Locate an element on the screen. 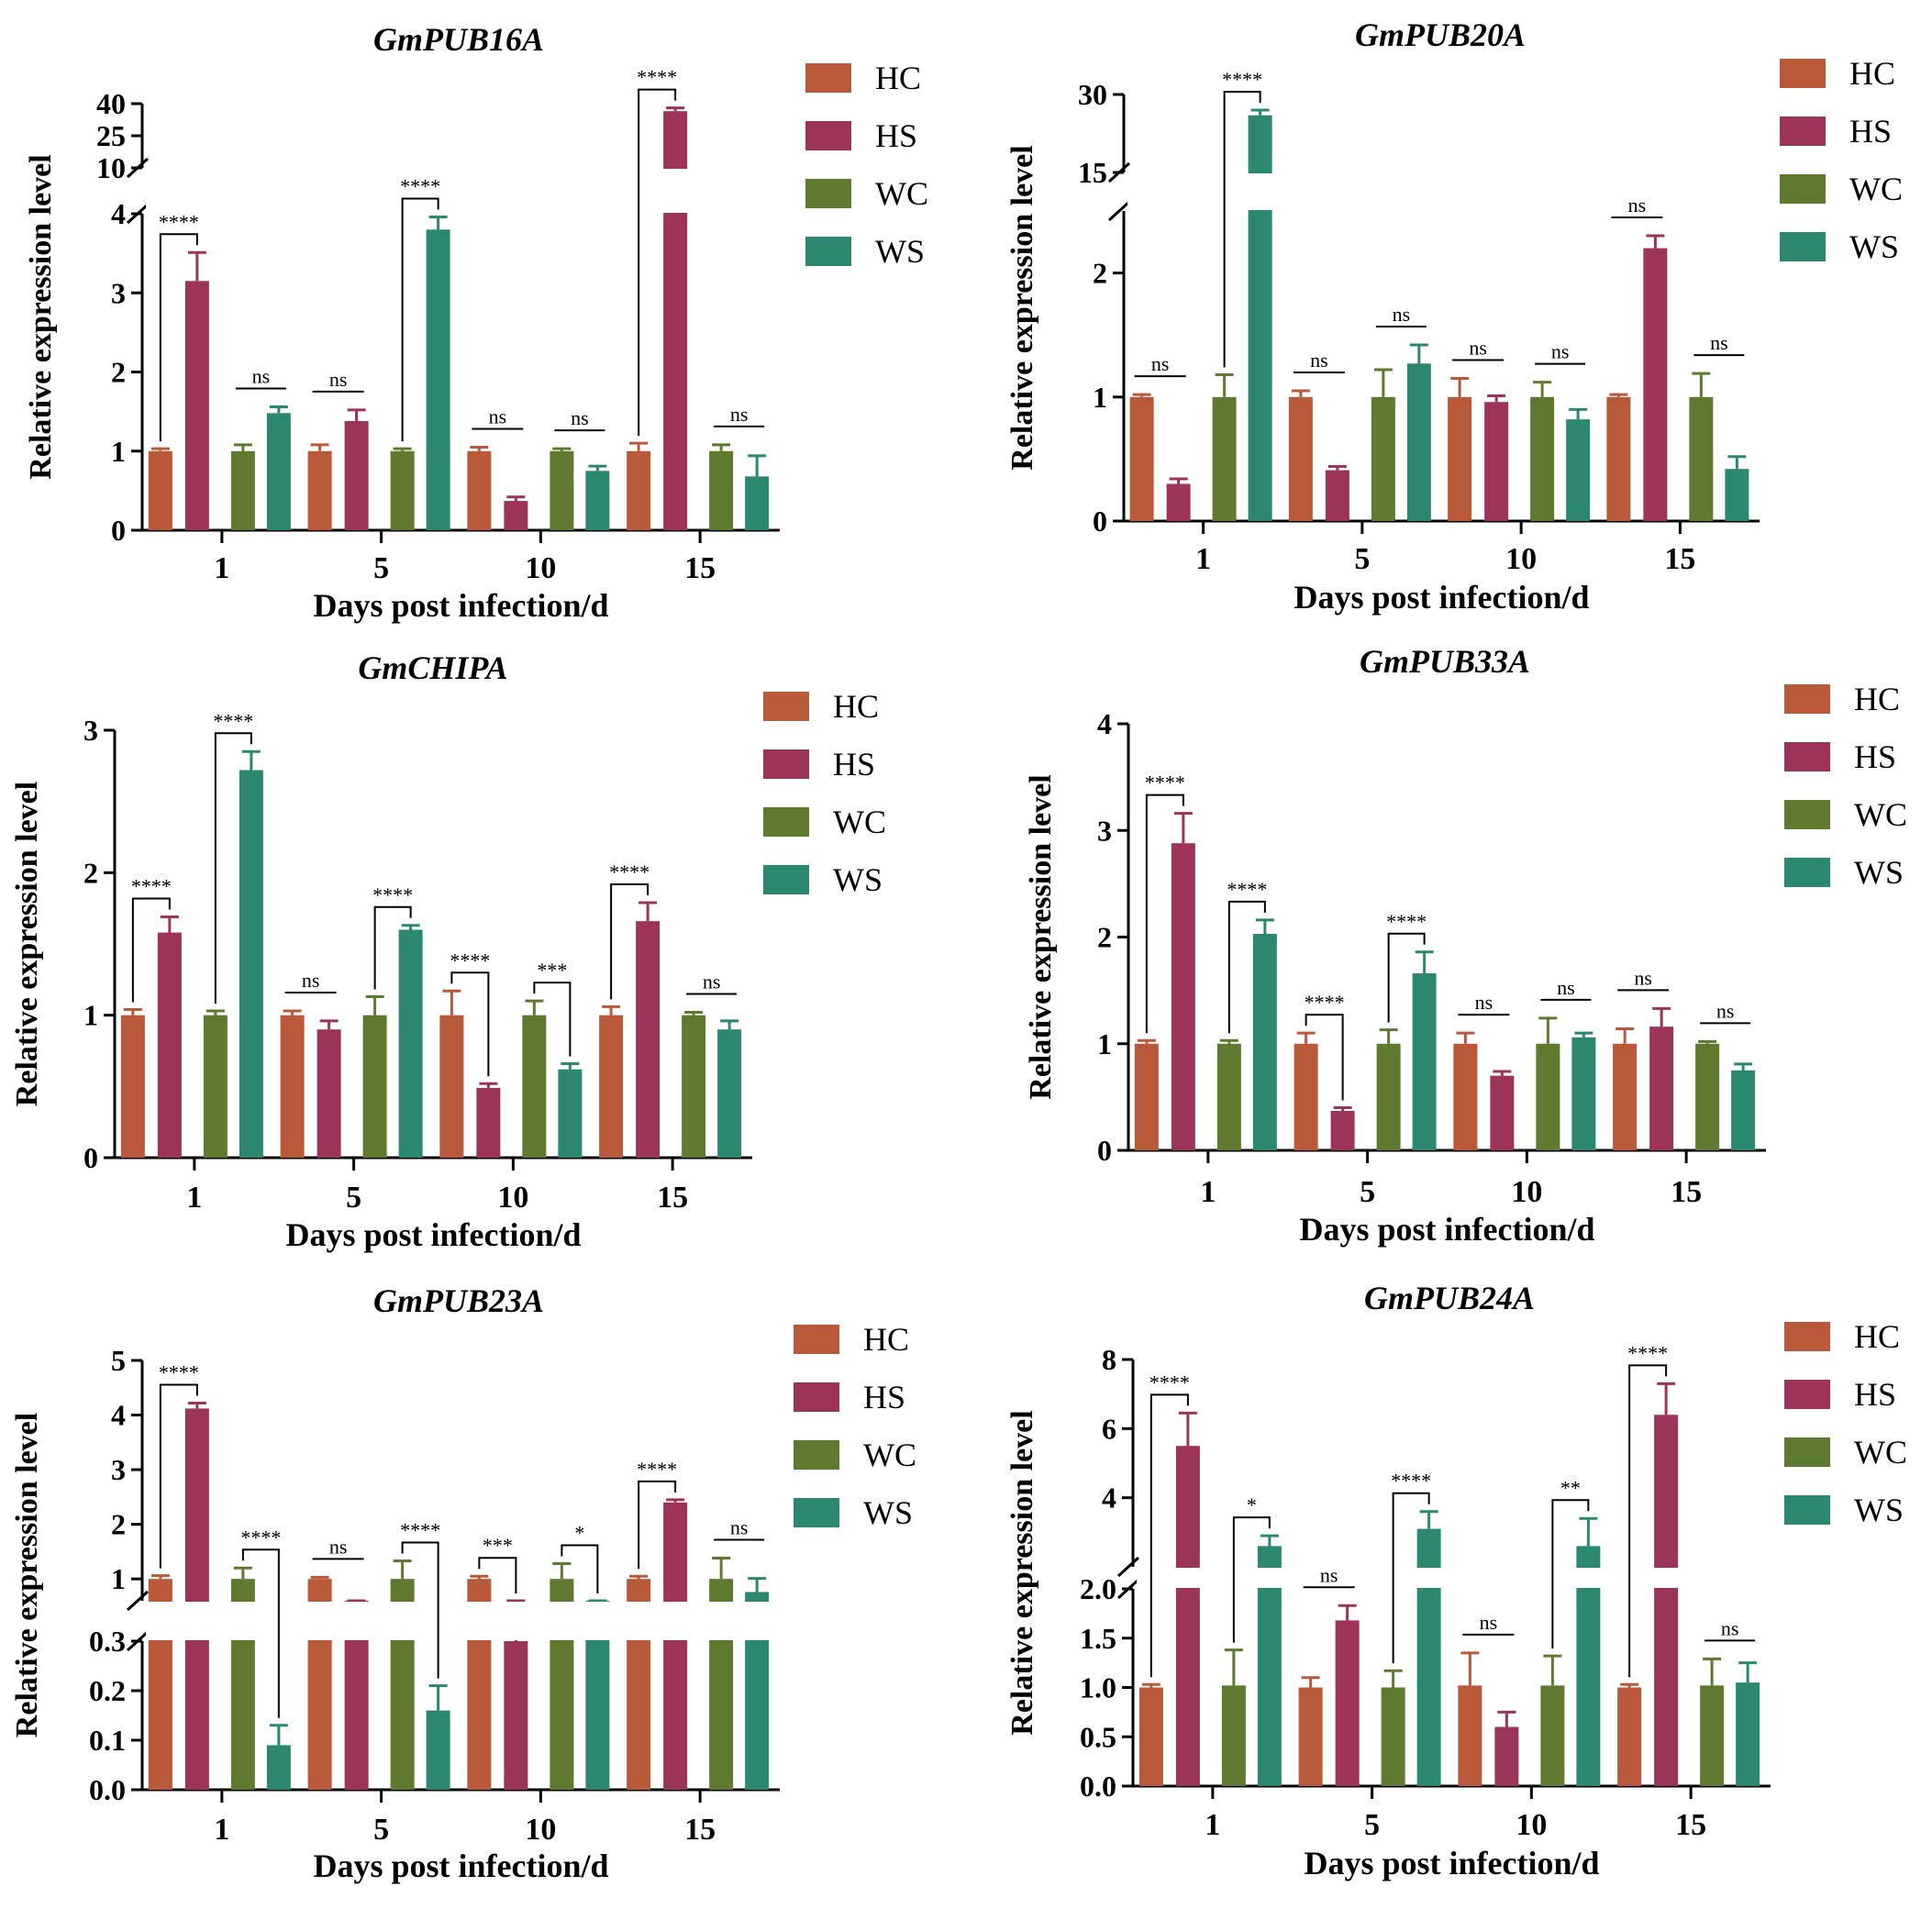 This screenshot has height=1909, width=1932. significance-label: *** is located at coordinates (498, 1545).